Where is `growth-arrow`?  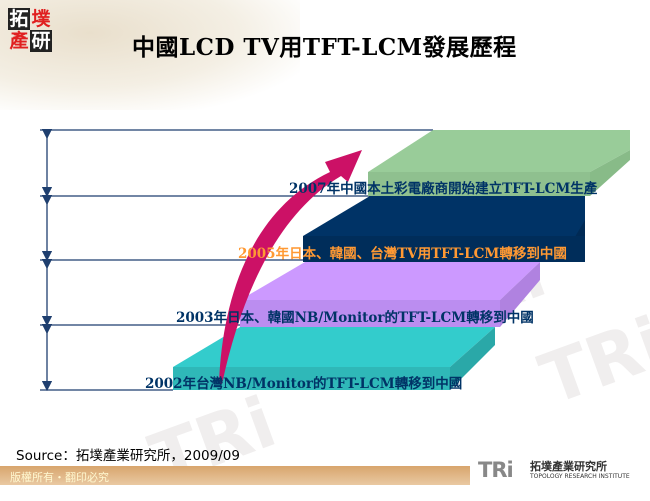
growth-arrow is located at coordinates (290, 267).